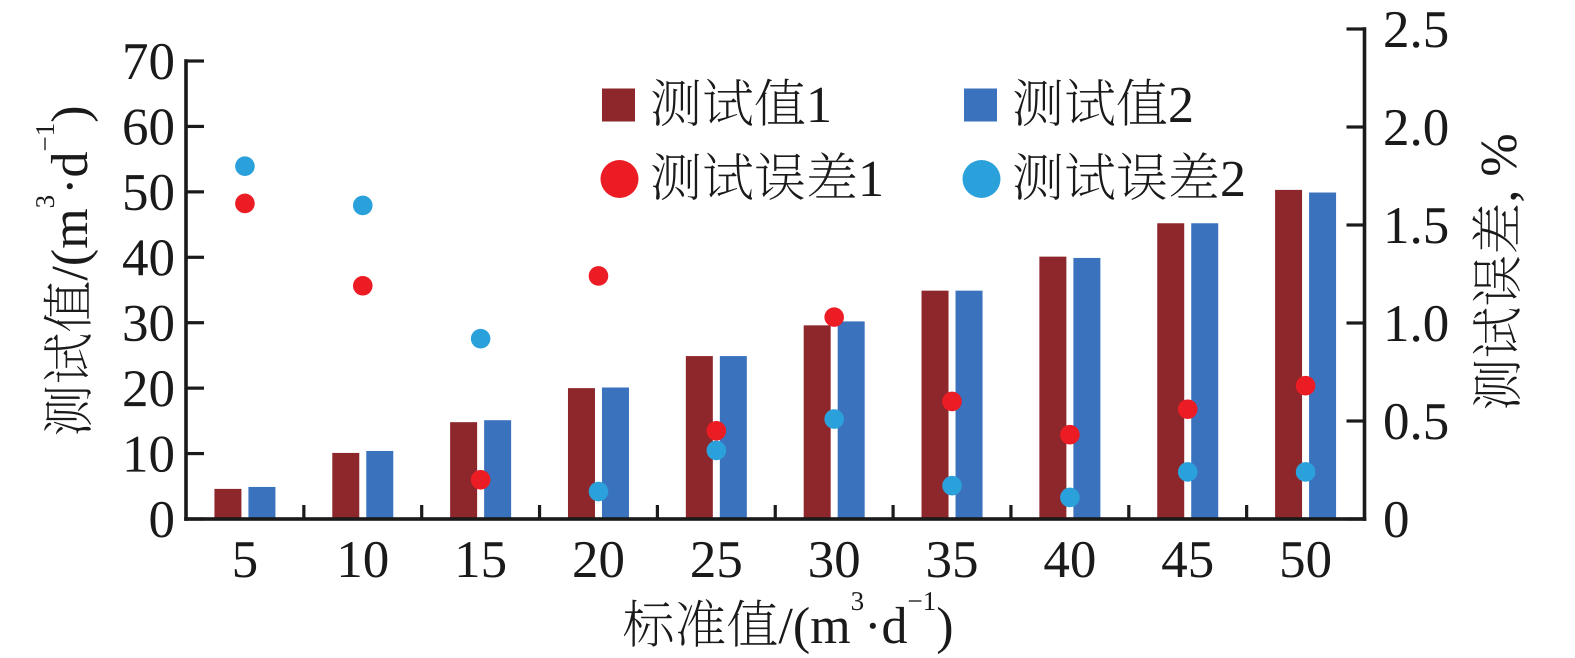 This screenshot has width=1575, height=658. Describe the element at coordinates (733, 437) in the screenshot. I see `bar-series2-x25` at that location.